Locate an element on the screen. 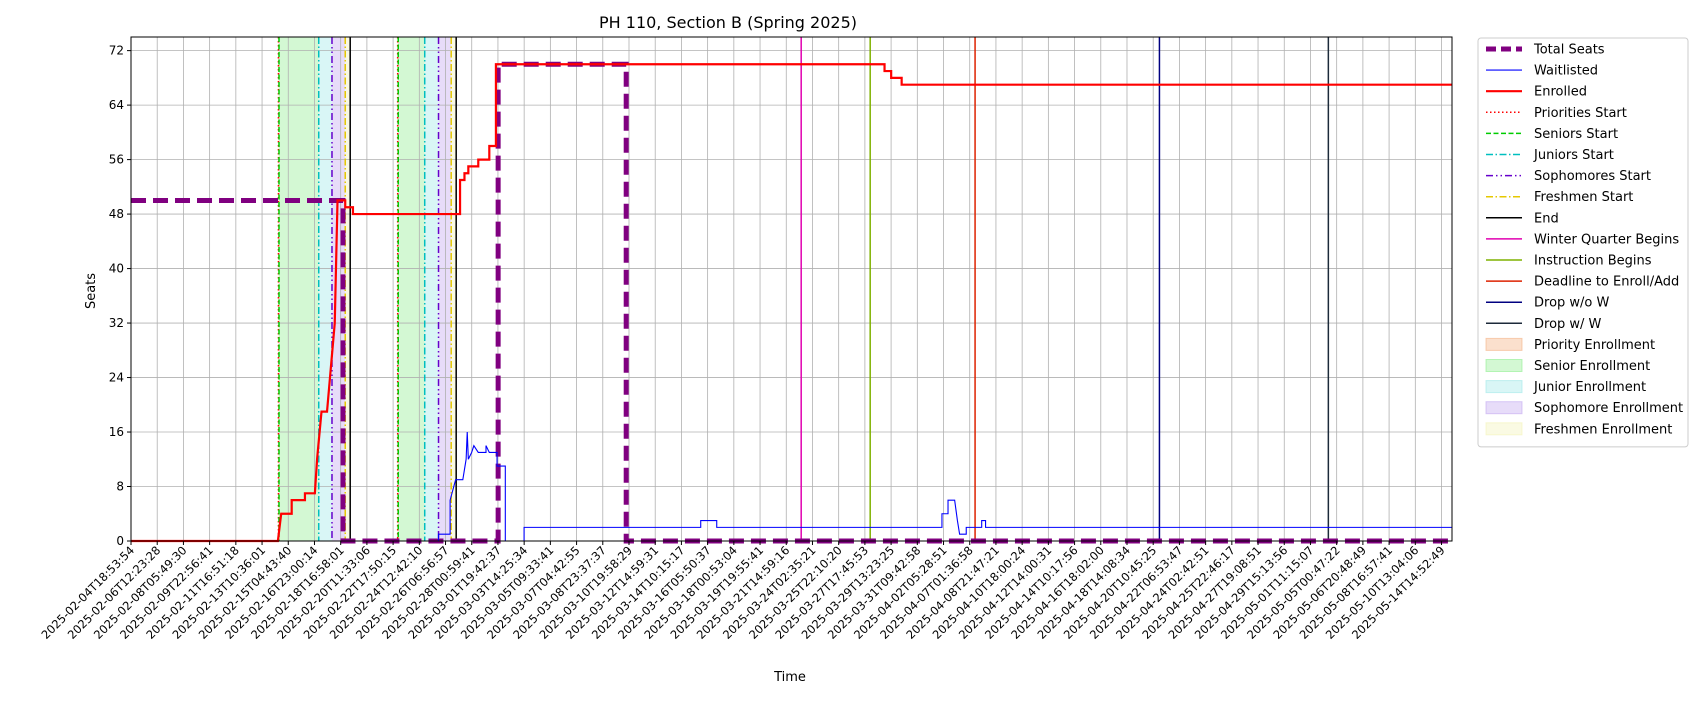  legend-label: End is located at coordinates (1546, 218).